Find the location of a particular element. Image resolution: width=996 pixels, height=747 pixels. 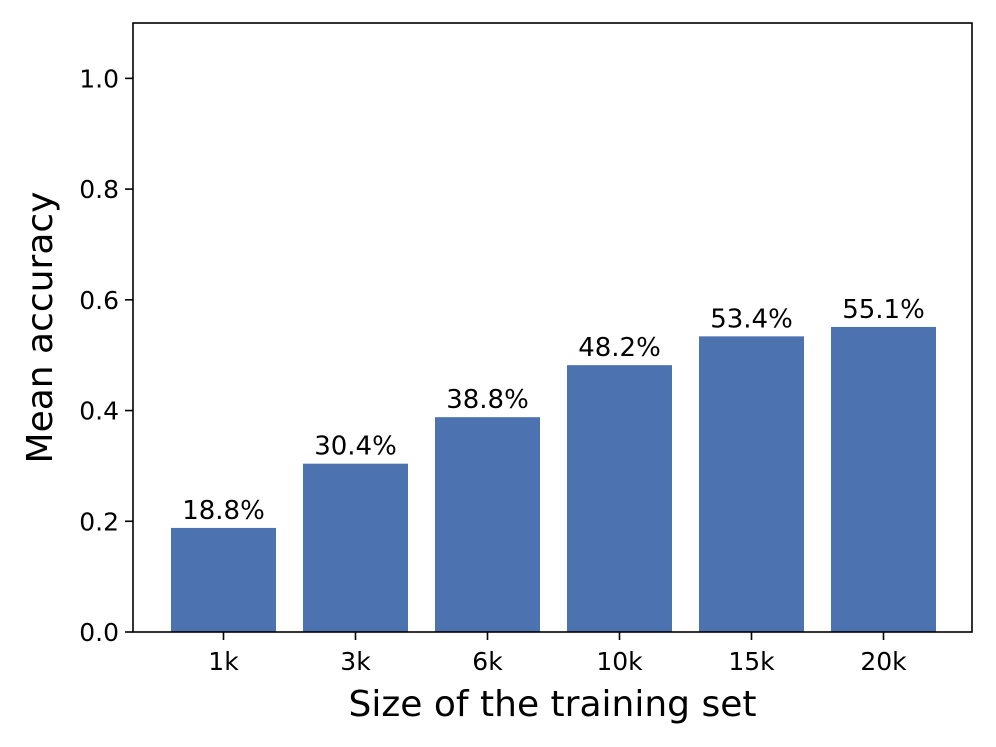

x-tick-label: 10k is located at coordinates (619, 661).